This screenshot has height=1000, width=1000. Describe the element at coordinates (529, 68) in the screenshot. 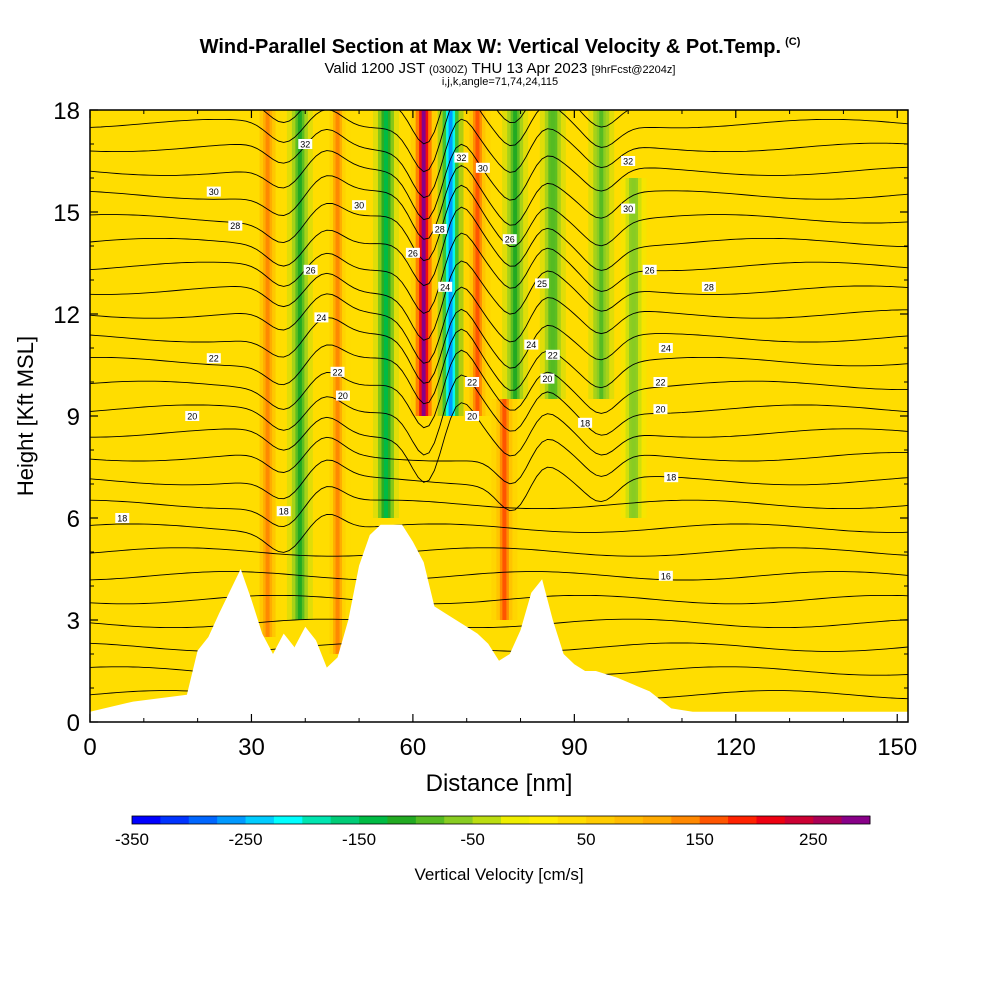

I see `valid-date: THU 13 Apr 2023` at that location.